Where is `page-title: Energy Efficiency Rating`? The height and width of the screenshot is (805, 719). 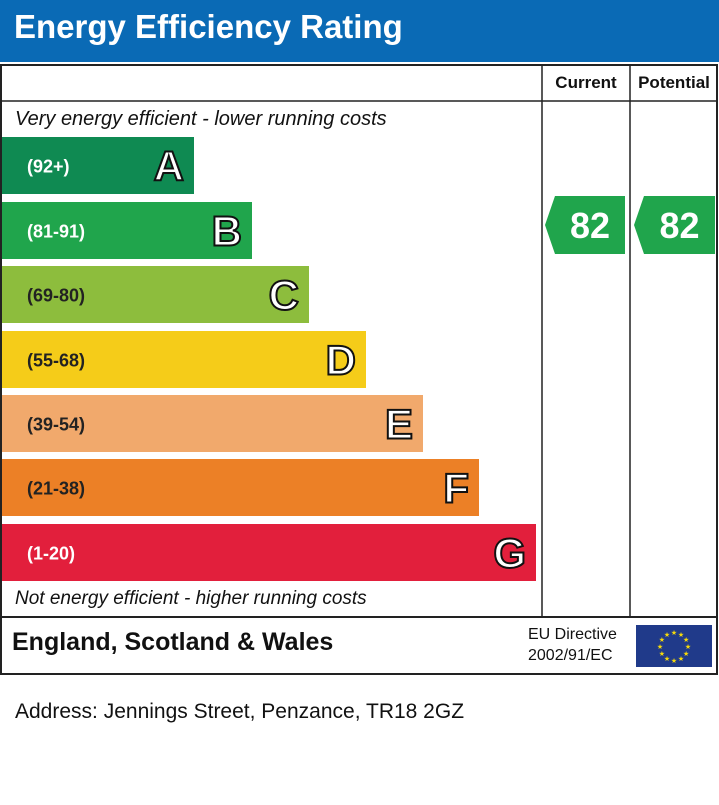
page-title: Energy Efficiency Rating is located at coordinates (208, 26).